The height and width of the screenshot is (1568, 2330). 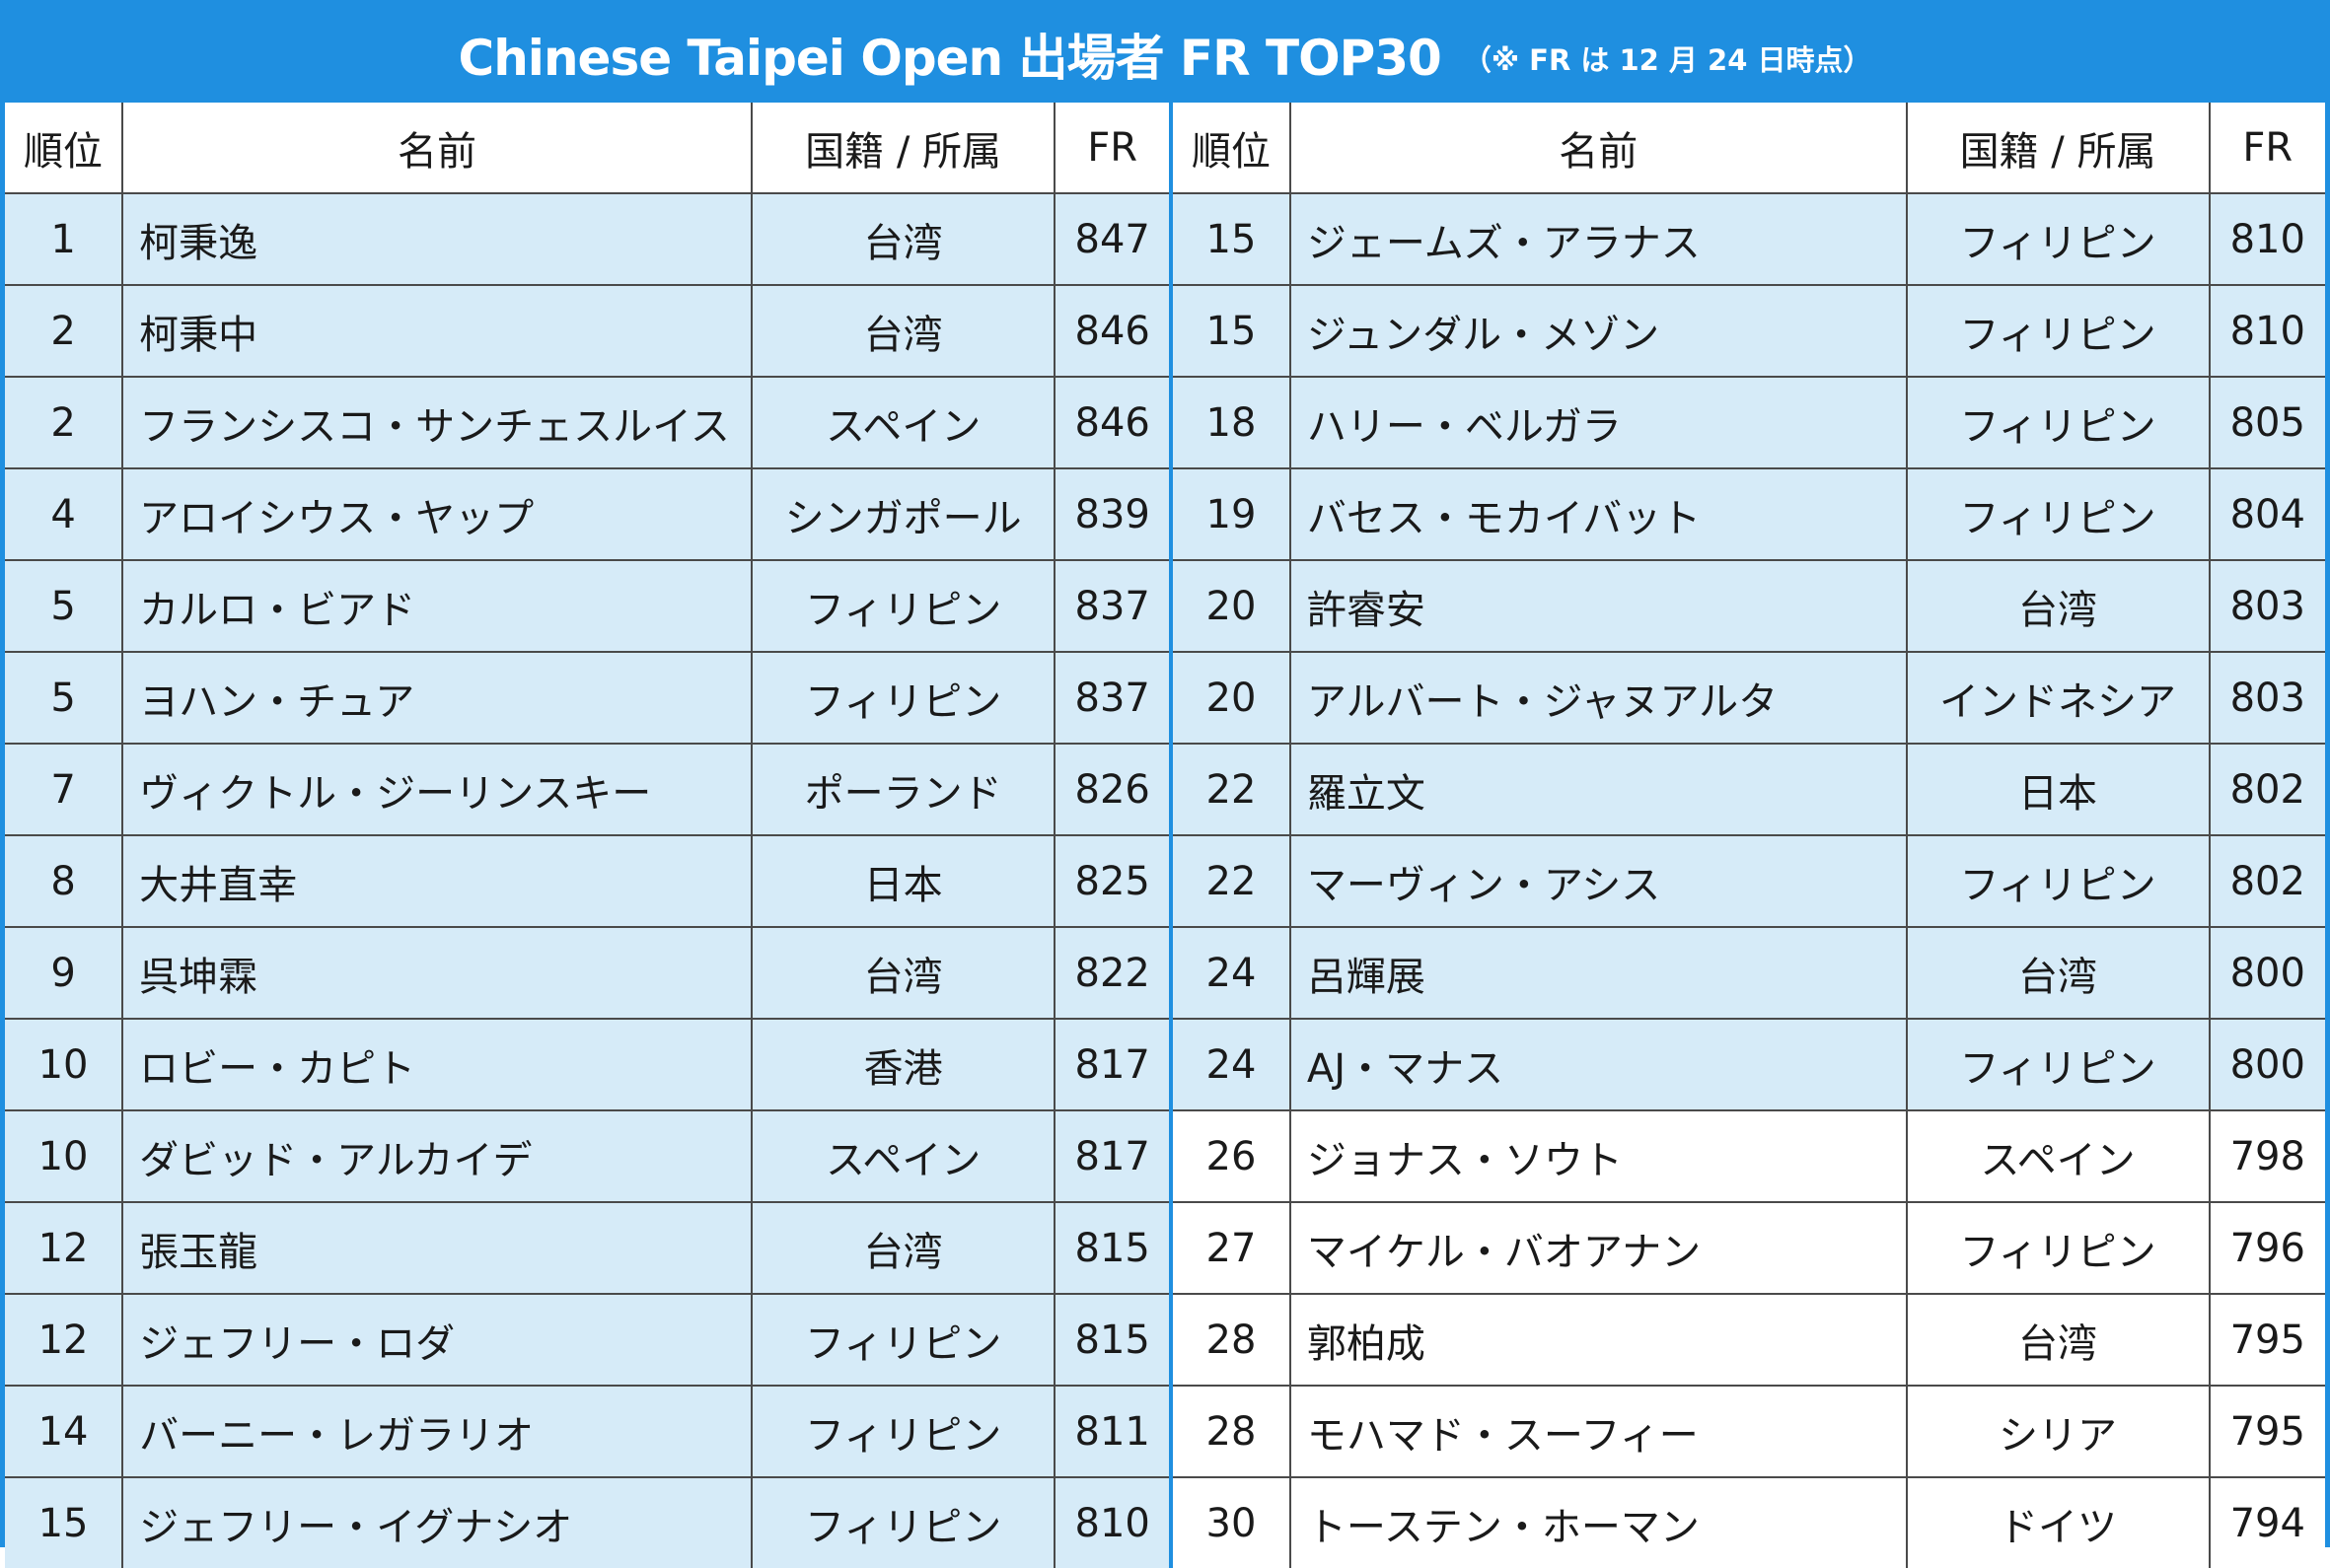 I want to click on table-row: 18 ハリー・ベルガラ フィリピン 805, so click(x=1749, y=422).